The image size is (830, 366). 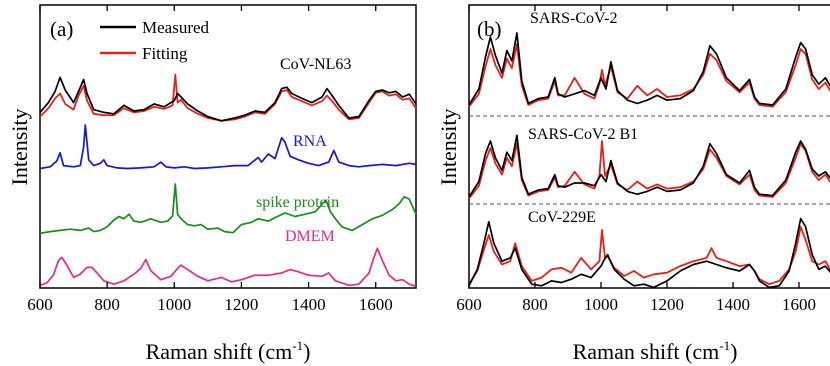 I want to click on panel-a-tick-label-1000: 1000, so click(x=174, y=304).